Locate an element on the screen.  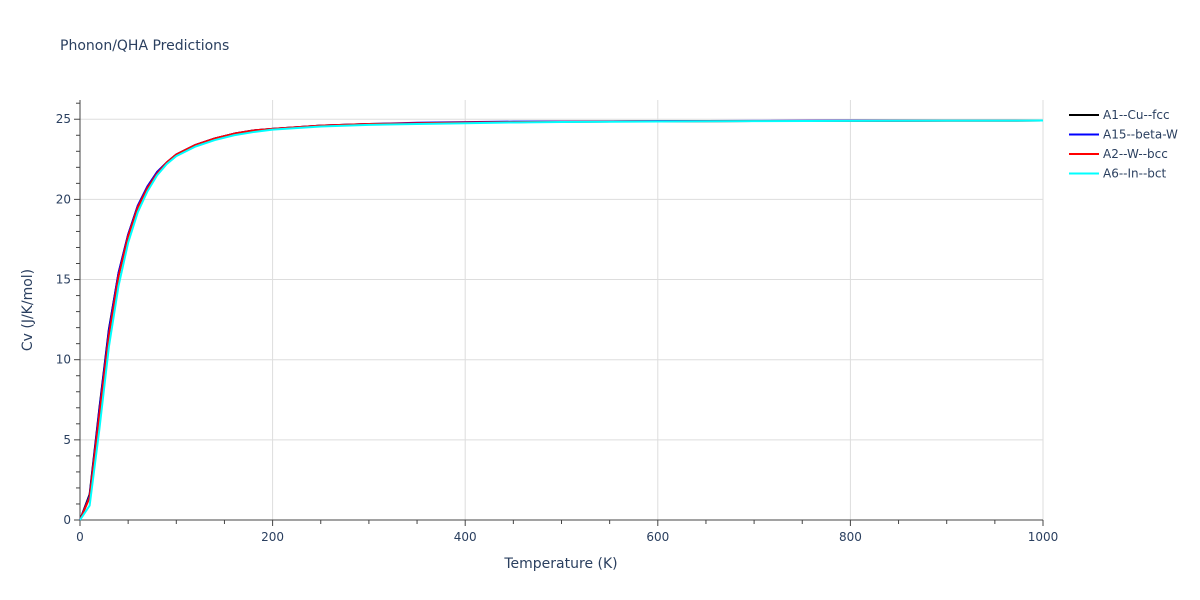
y-tick-label: 10 is located at coordinates (63, 360).